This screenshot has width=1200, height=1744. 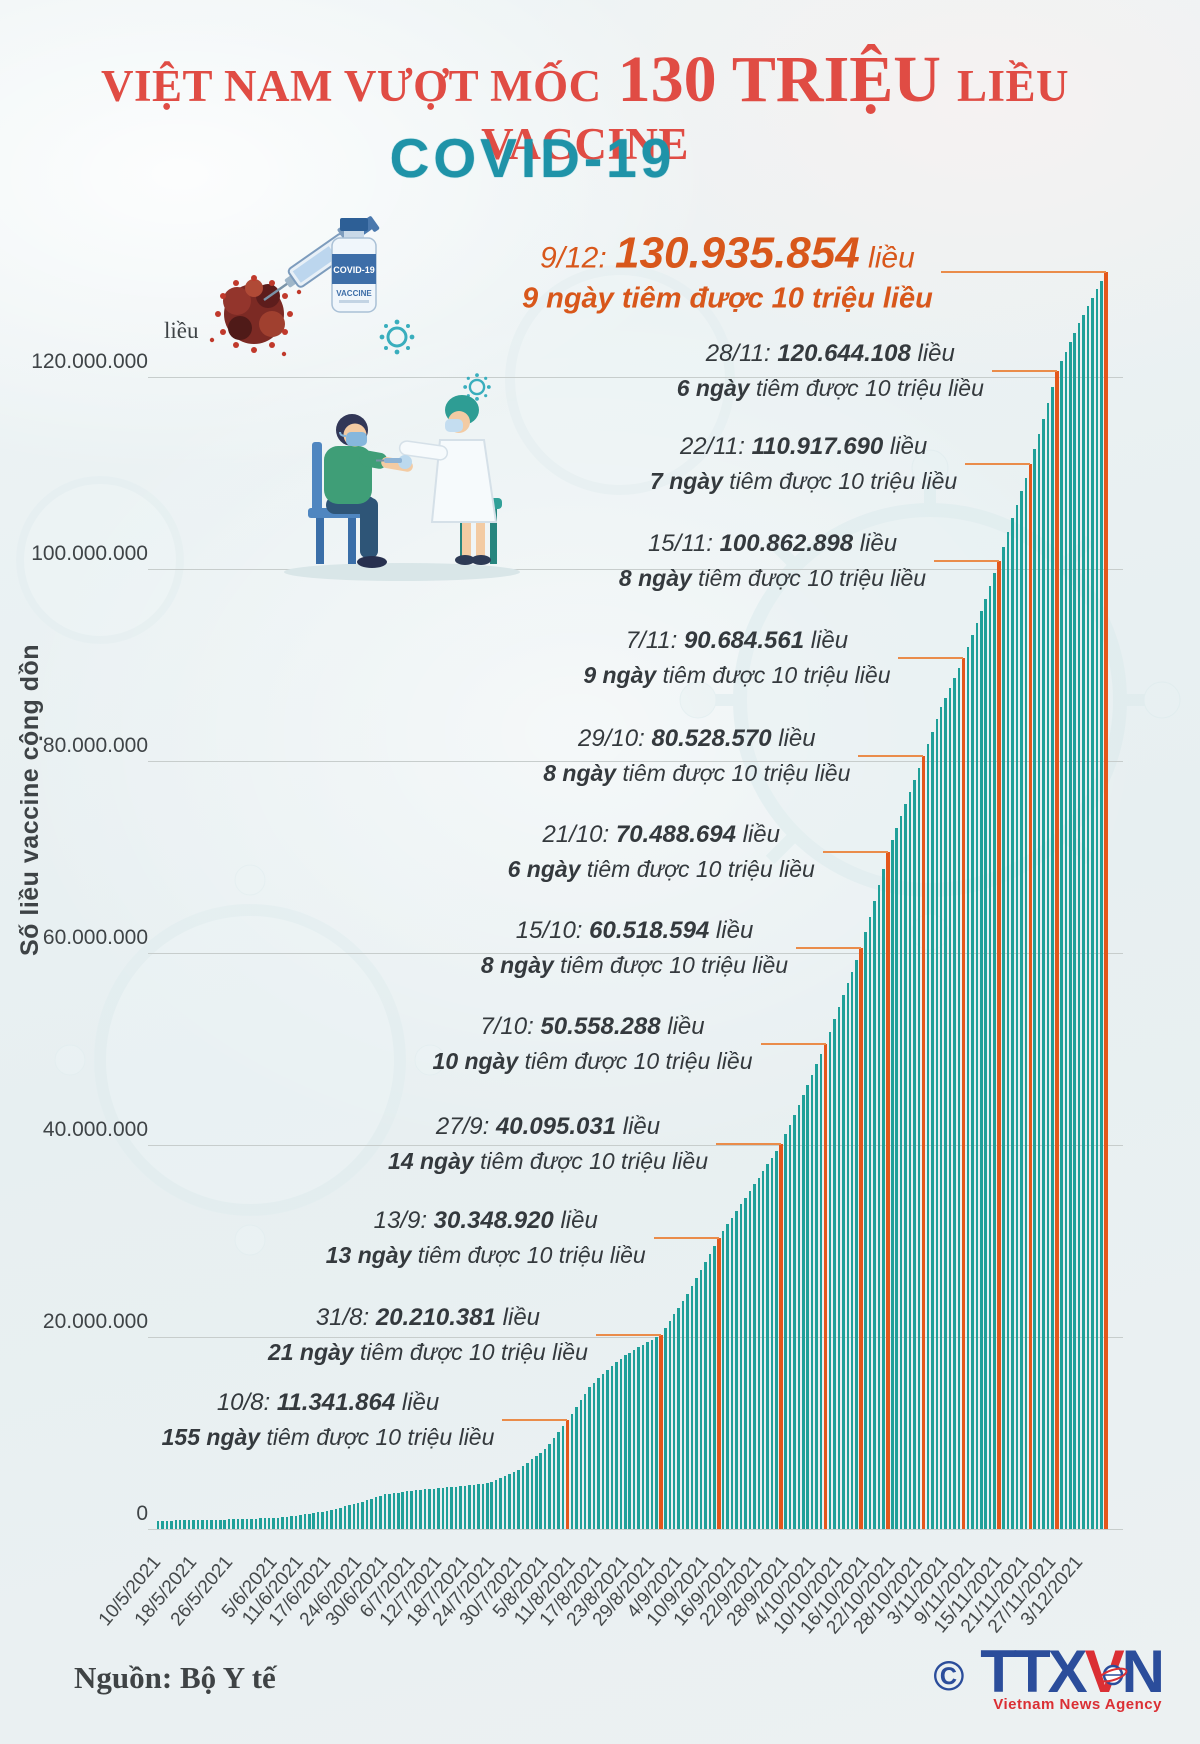 I want to click on vial-label-vaccine: VACCINE, so click(x=354, y=293).